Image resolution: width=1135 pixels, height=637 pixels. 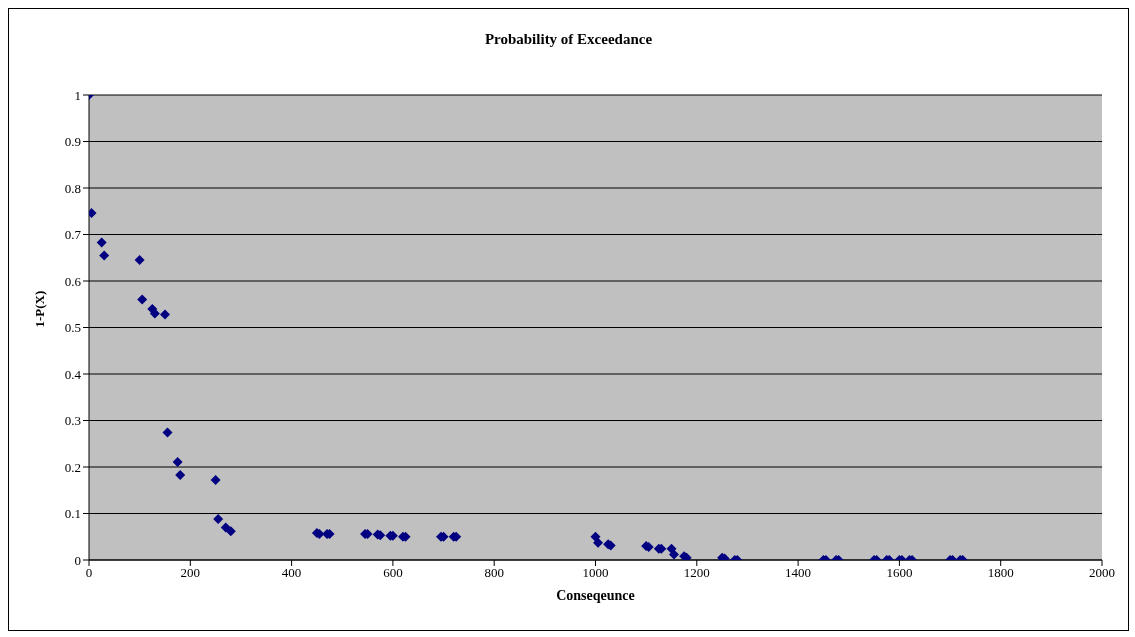 What do you see at coordinates (77, 560) in the screenshot?
I see `y-tick-label: 0` at bounding box center [77, 560].